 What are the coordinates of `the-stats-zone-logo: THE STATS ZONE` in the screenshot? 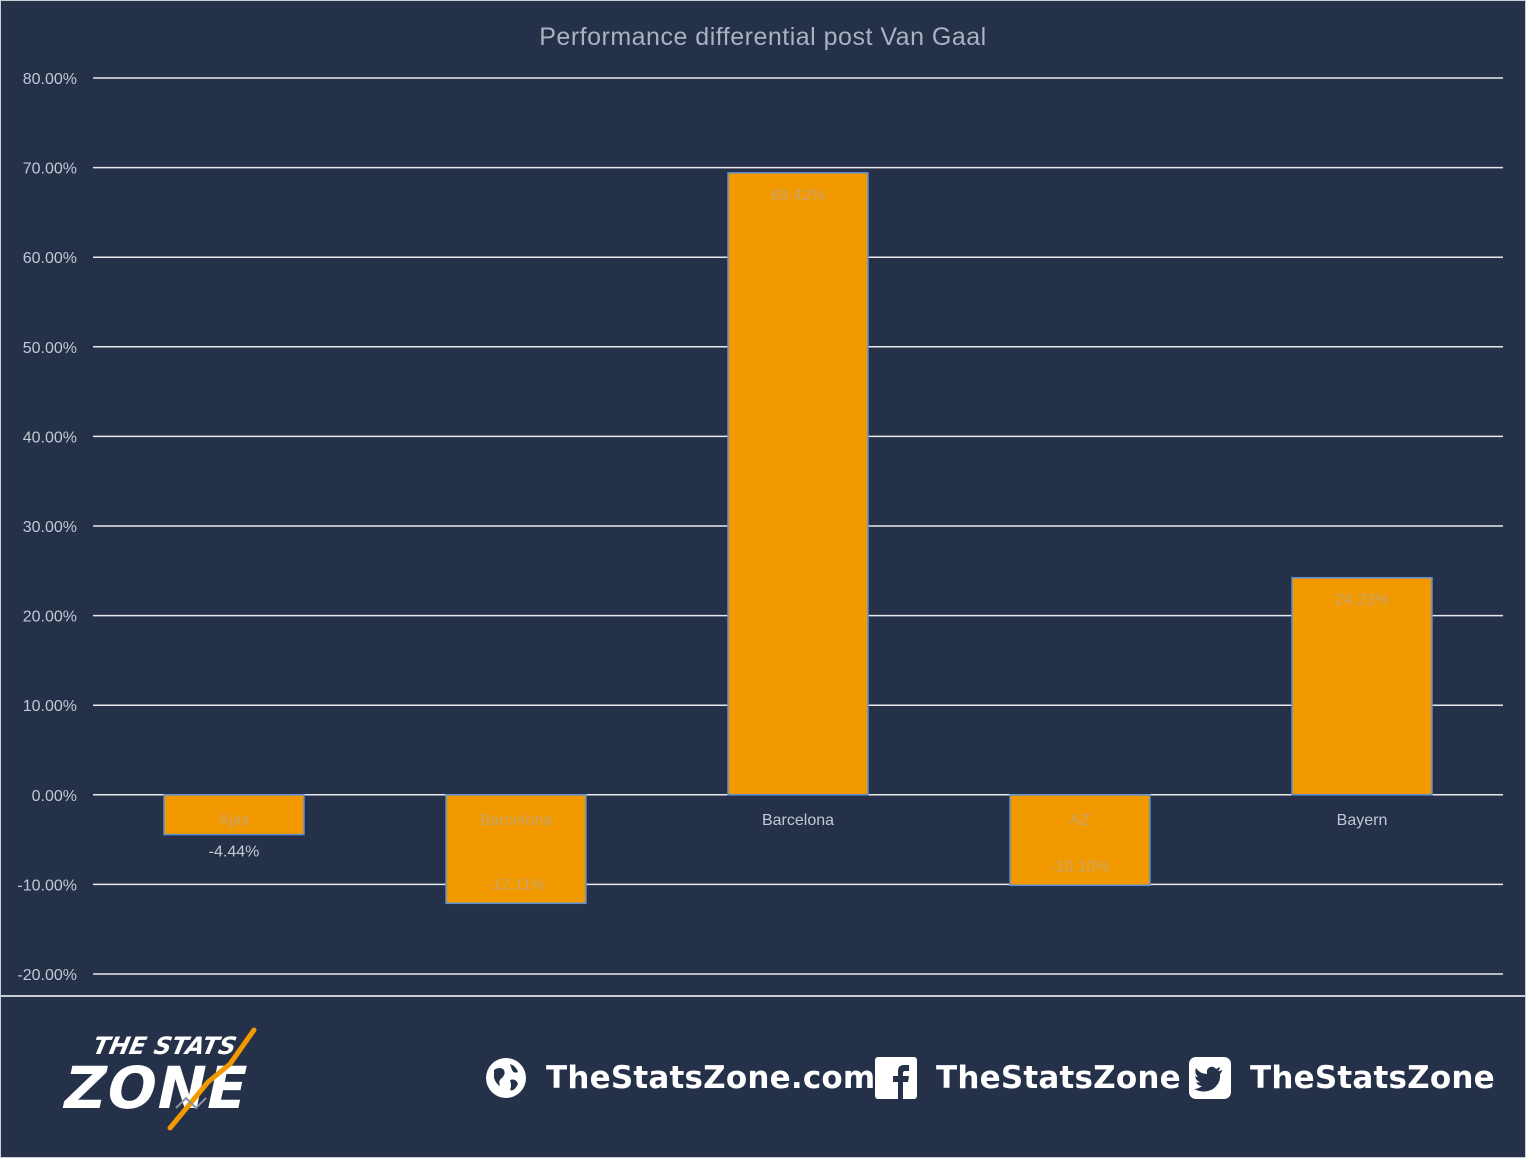 It's located at (157, 1079).